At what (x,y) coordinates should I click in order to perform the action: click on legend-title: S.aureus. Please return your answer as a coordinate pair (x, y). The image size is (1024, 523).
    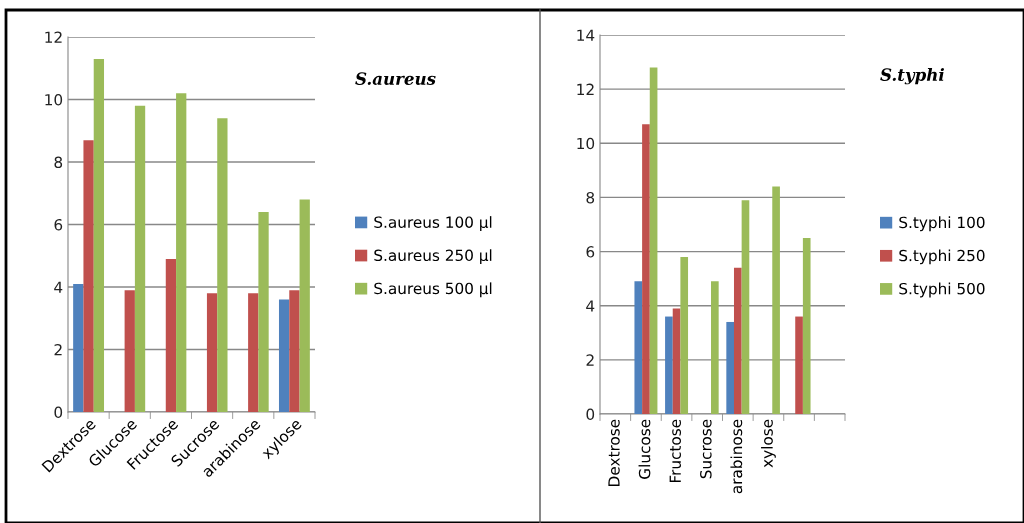
    Looking at the image, I should click on (395, 78).